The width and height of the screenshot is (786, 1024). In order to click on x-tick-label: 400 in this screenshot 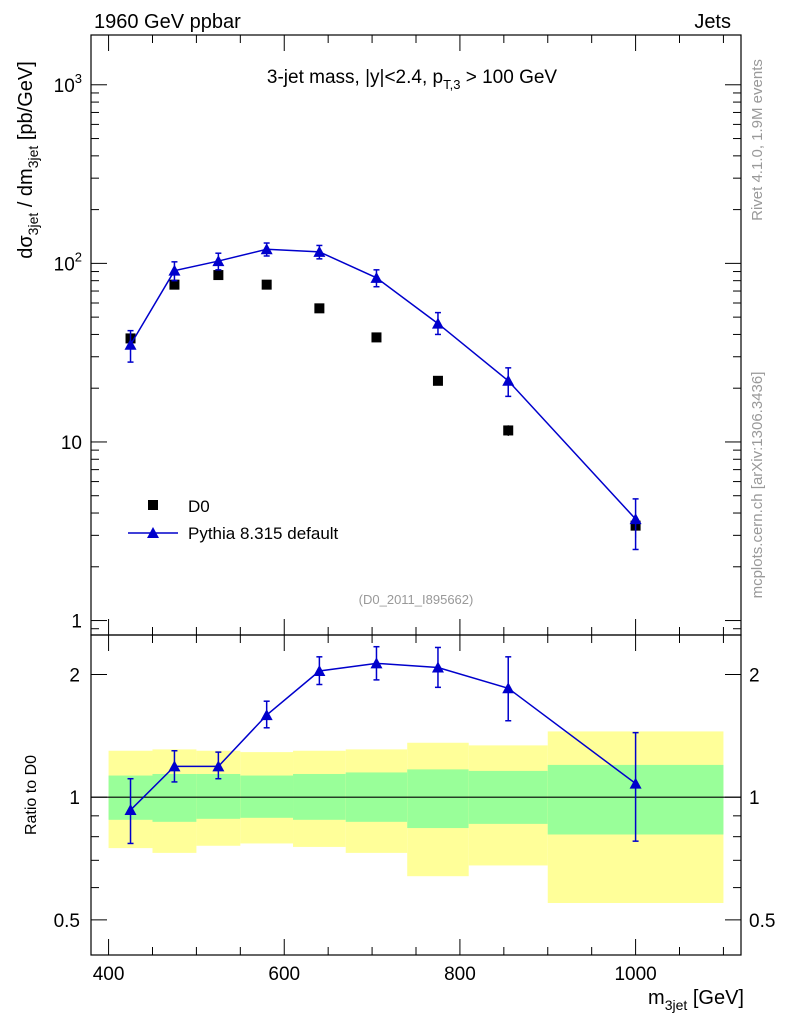, I will do `click(109, 974)`.